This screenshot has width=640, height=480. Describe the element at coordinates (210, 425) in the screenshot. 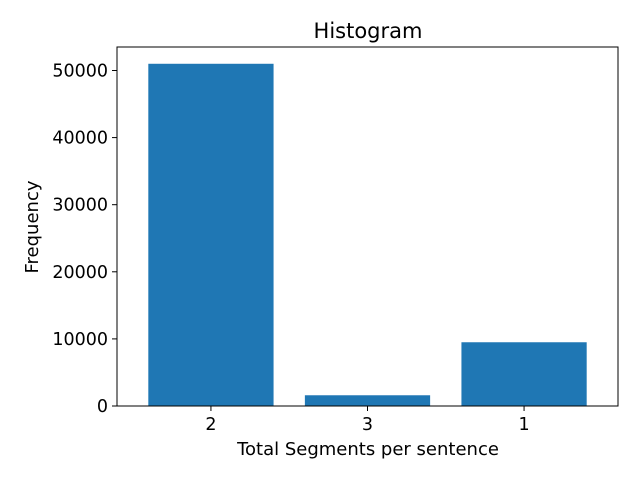

I see `x-tick-label: 2` at that location.